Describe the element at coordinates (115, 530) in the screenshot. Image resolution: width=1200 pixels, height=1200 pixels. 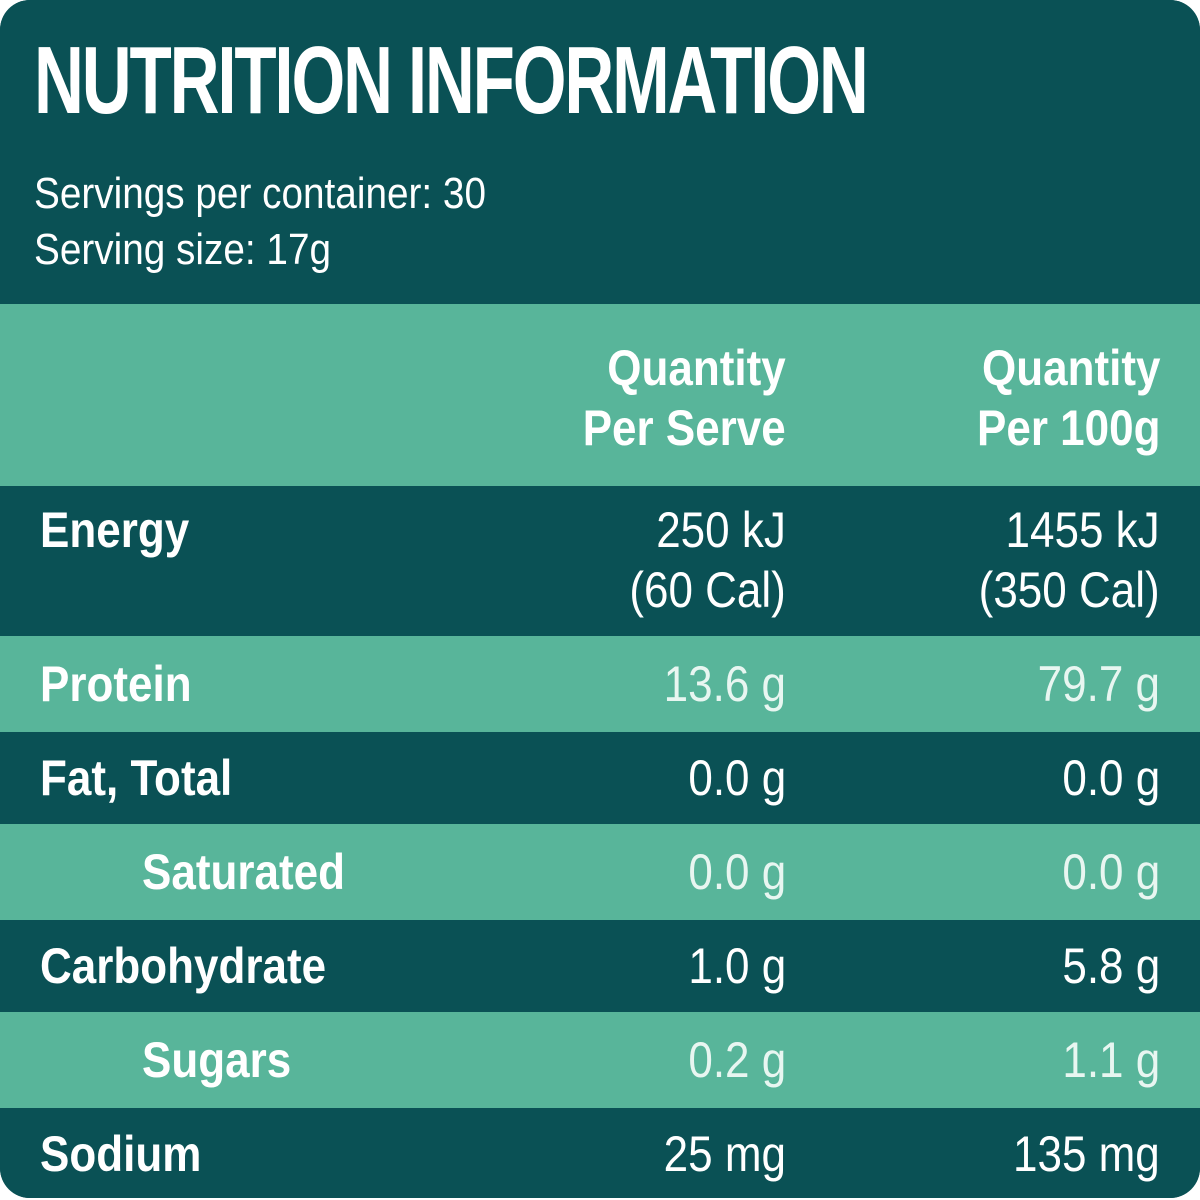
I see `row-label: Energy` at that location.